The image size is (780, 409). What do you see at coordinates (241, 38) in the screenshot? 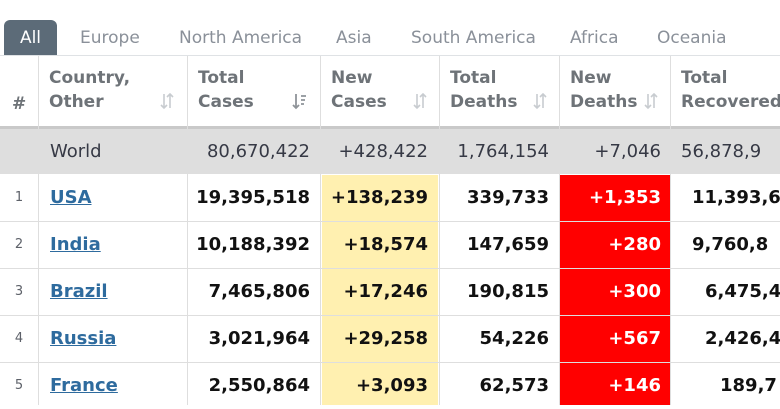
I see `tab-north-america: North America` at bounding box center [241, 38].